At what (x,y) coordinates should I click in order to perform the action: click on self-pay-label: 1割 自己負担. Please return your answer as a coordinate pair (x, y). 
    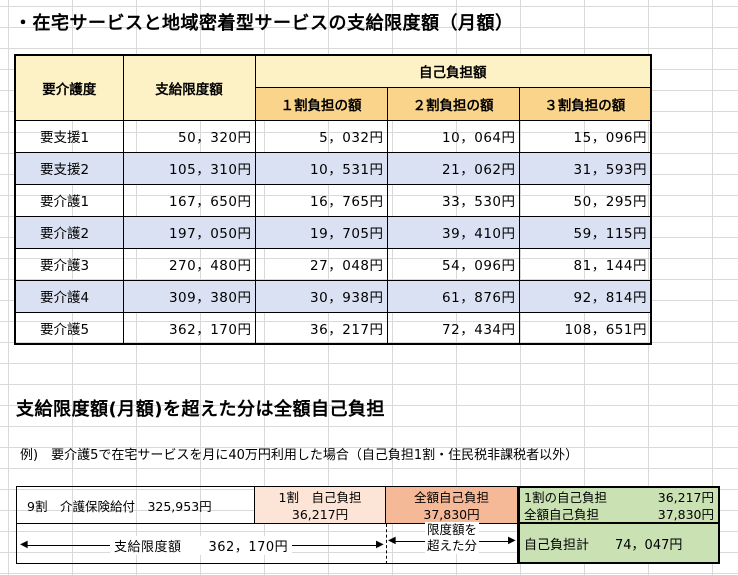
    Looking at the image, I should click on (320, 497).